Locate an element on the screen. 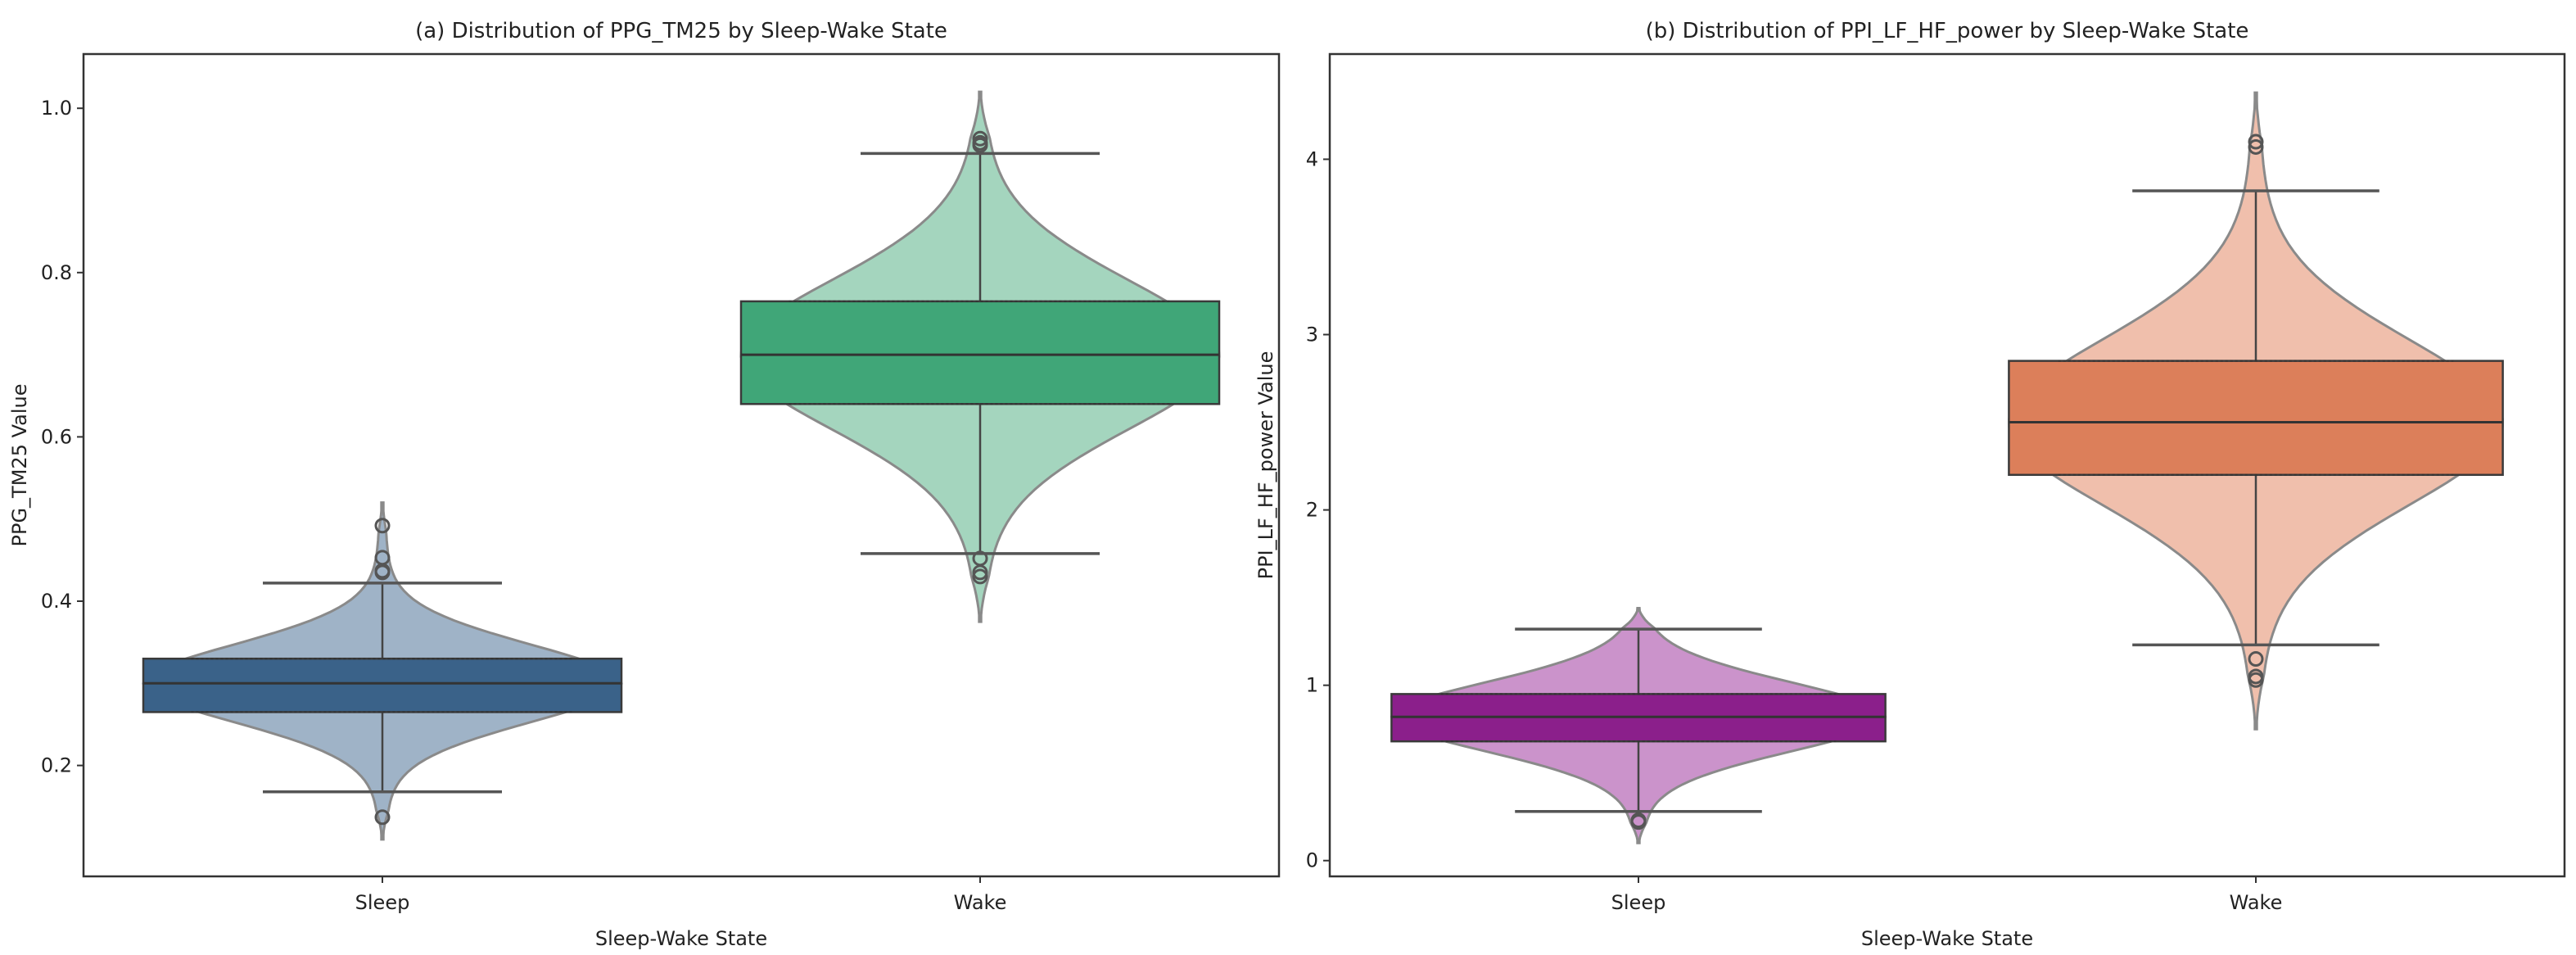 Image resolution: width=2576 pixels, height=955 pixels. y-tick-label: 2 is located at coordinates (1312, 510).